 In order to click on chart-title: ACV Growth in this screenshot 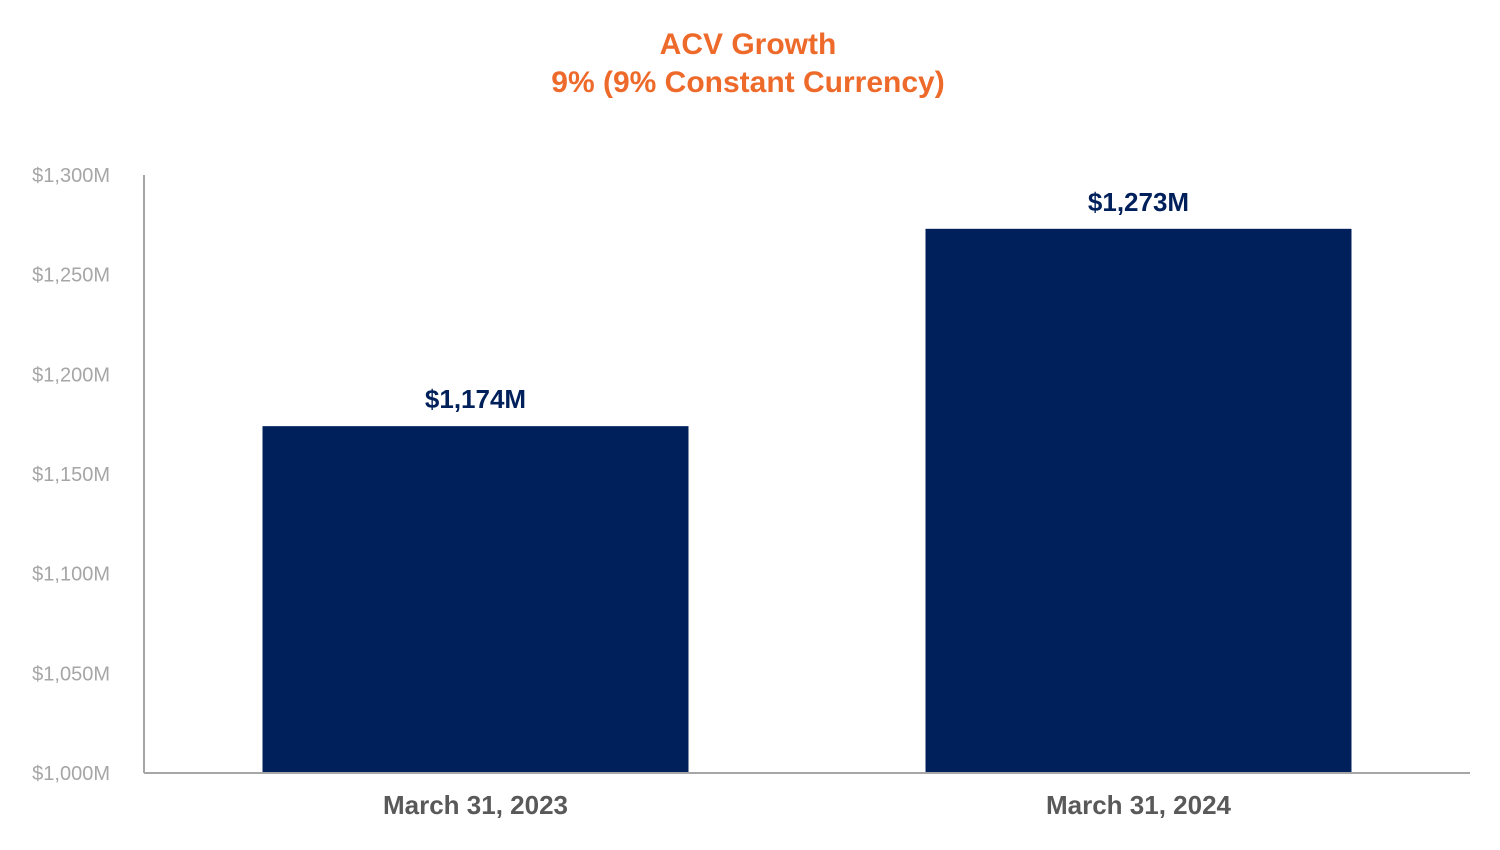, I will do `click(748, 44)`.